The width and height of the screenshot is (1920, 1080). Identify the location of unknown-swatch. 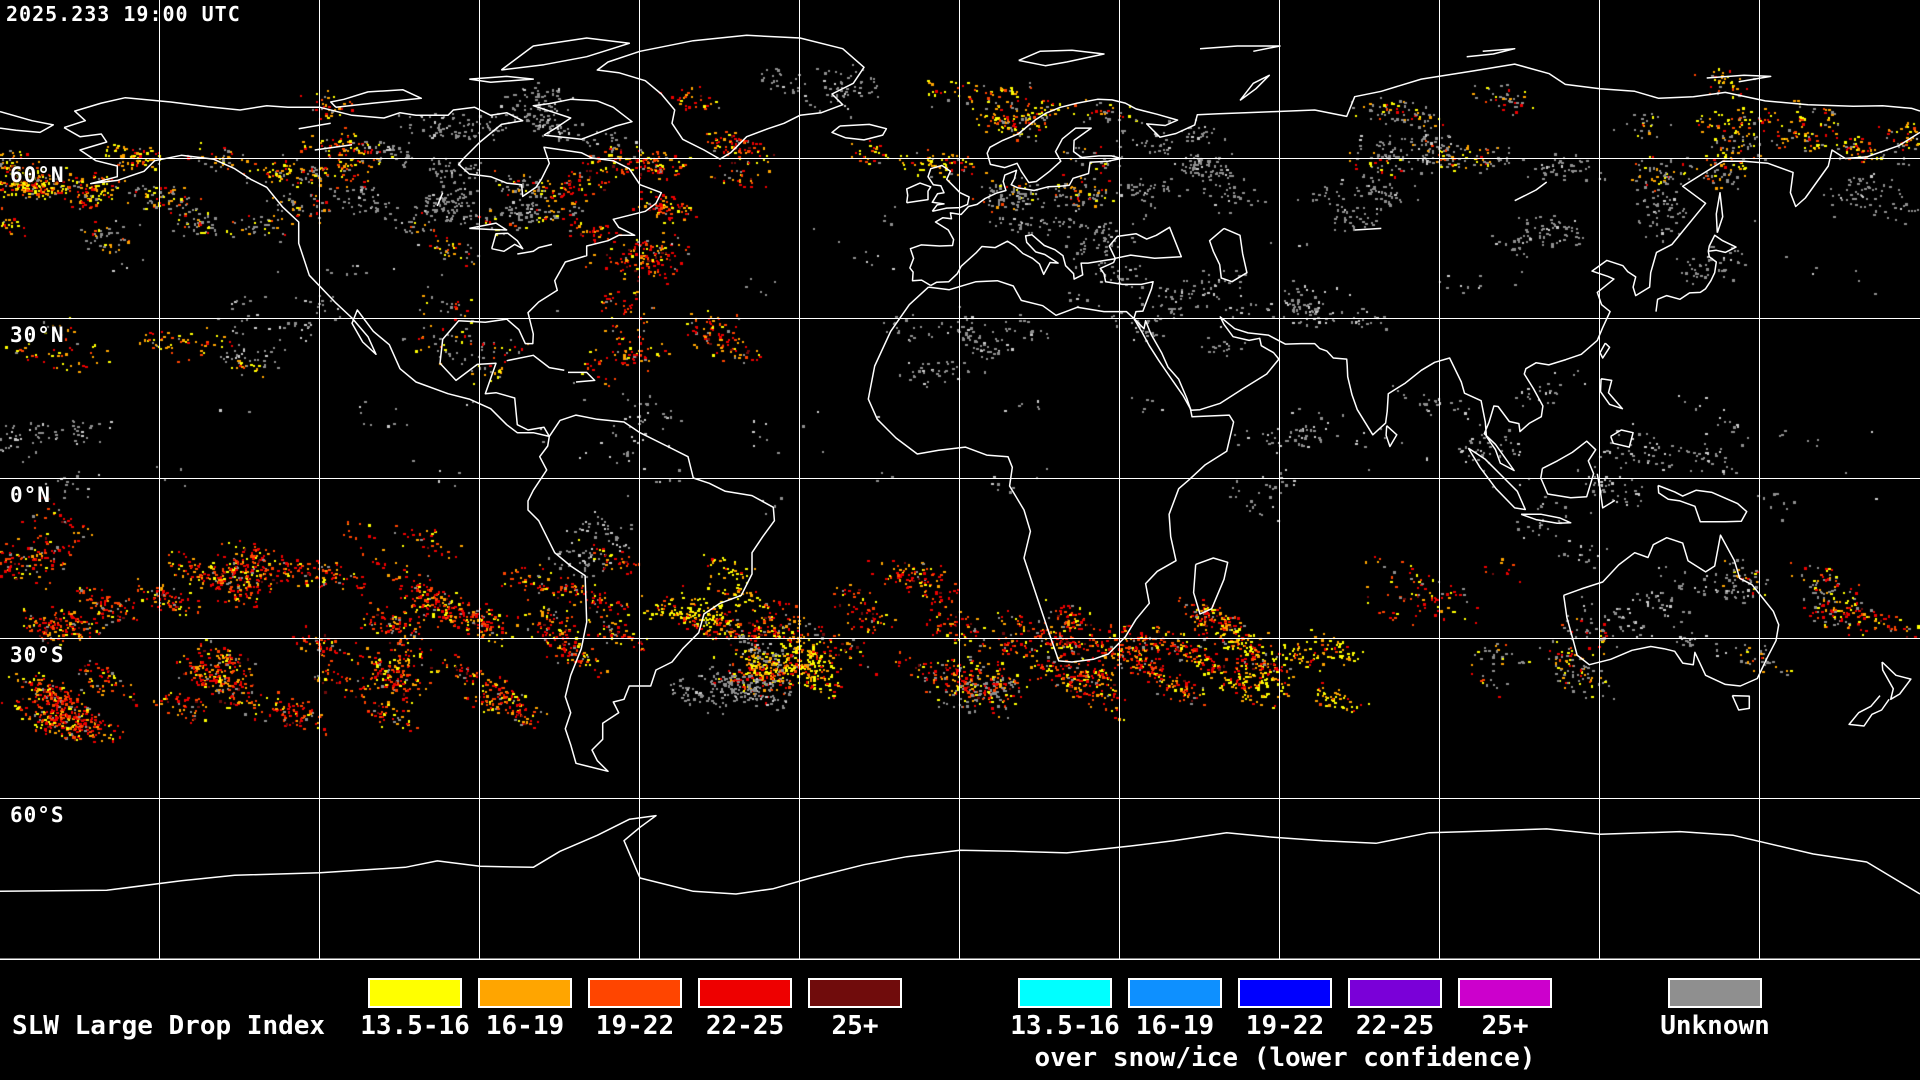
(1715, 993).